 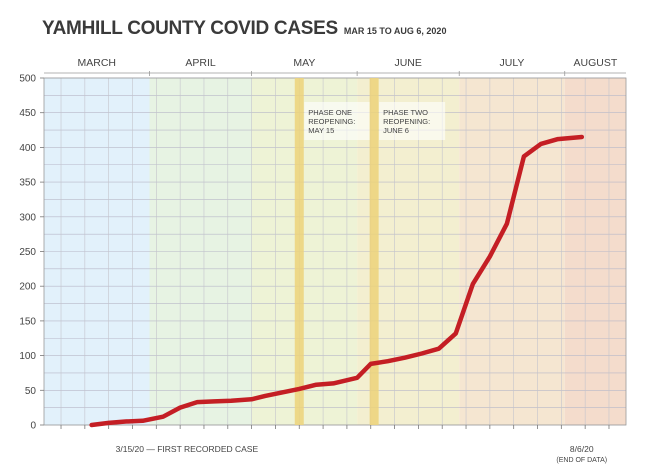 I want to click on first-case-label: 3/15/20 — FIRST RECORDED CASE, so click(x=187, y=449).